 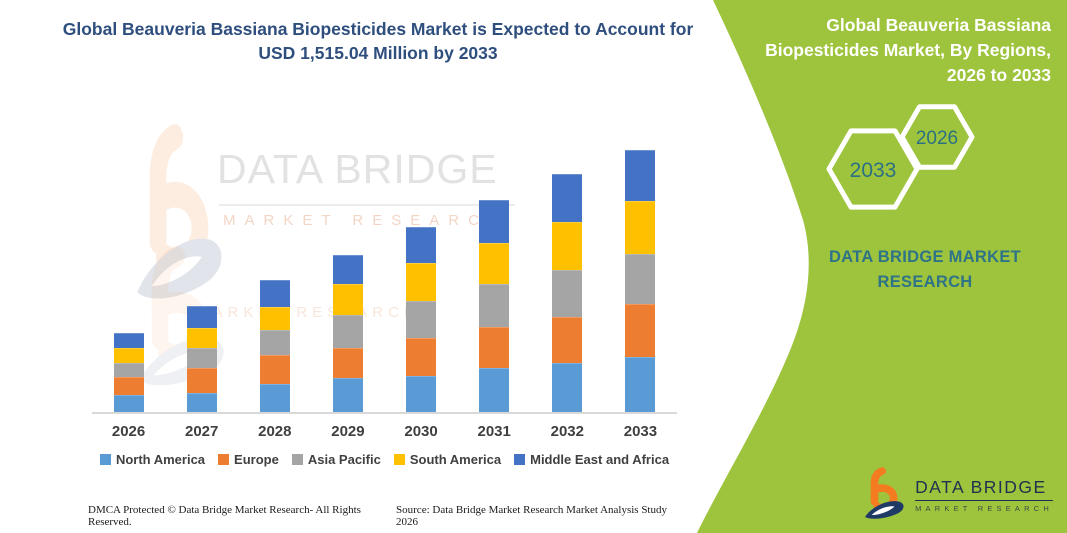 I want to click on legend-item: South America, so click(x=447, y=459).